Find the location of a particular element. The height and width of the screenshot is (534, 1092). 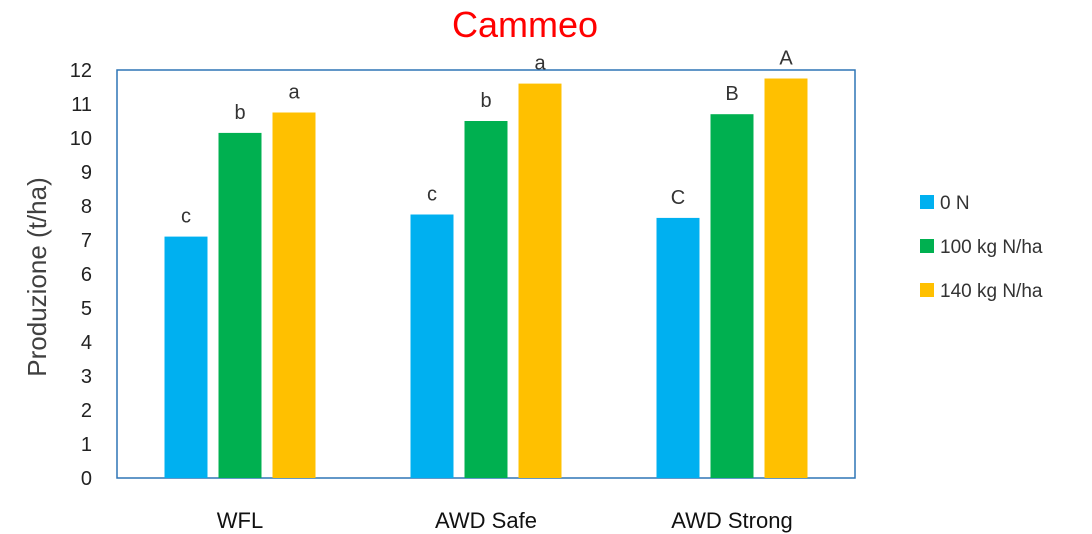

y-tick-label: 12 is located at coordinates (81, 71).